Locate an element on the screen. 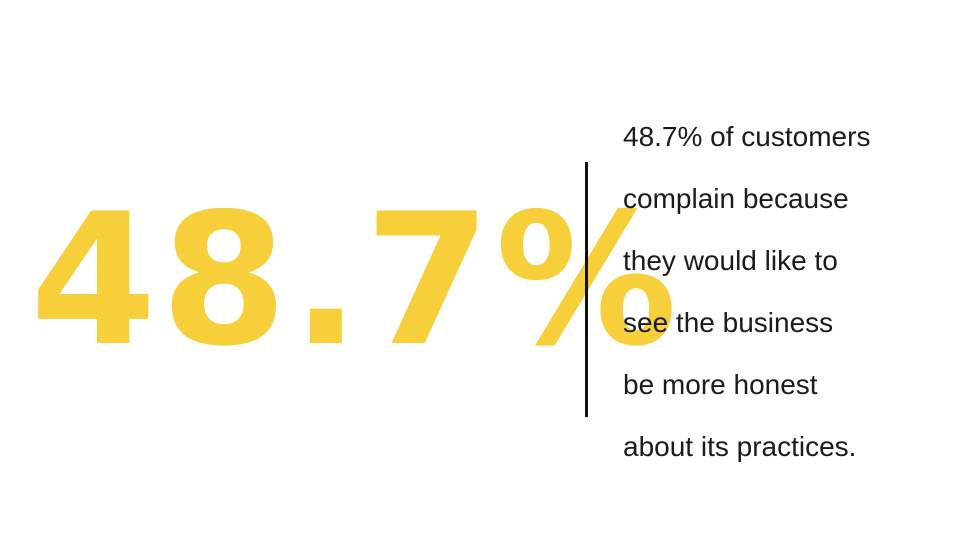  description-line: be more honest is located at coordinates (720, 384).